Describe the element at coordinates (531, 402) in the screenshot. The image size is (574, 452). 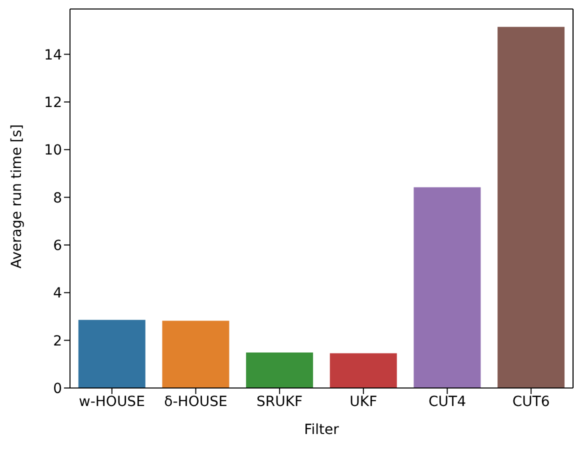
I see `x-tick-label: CUT6` at that location.